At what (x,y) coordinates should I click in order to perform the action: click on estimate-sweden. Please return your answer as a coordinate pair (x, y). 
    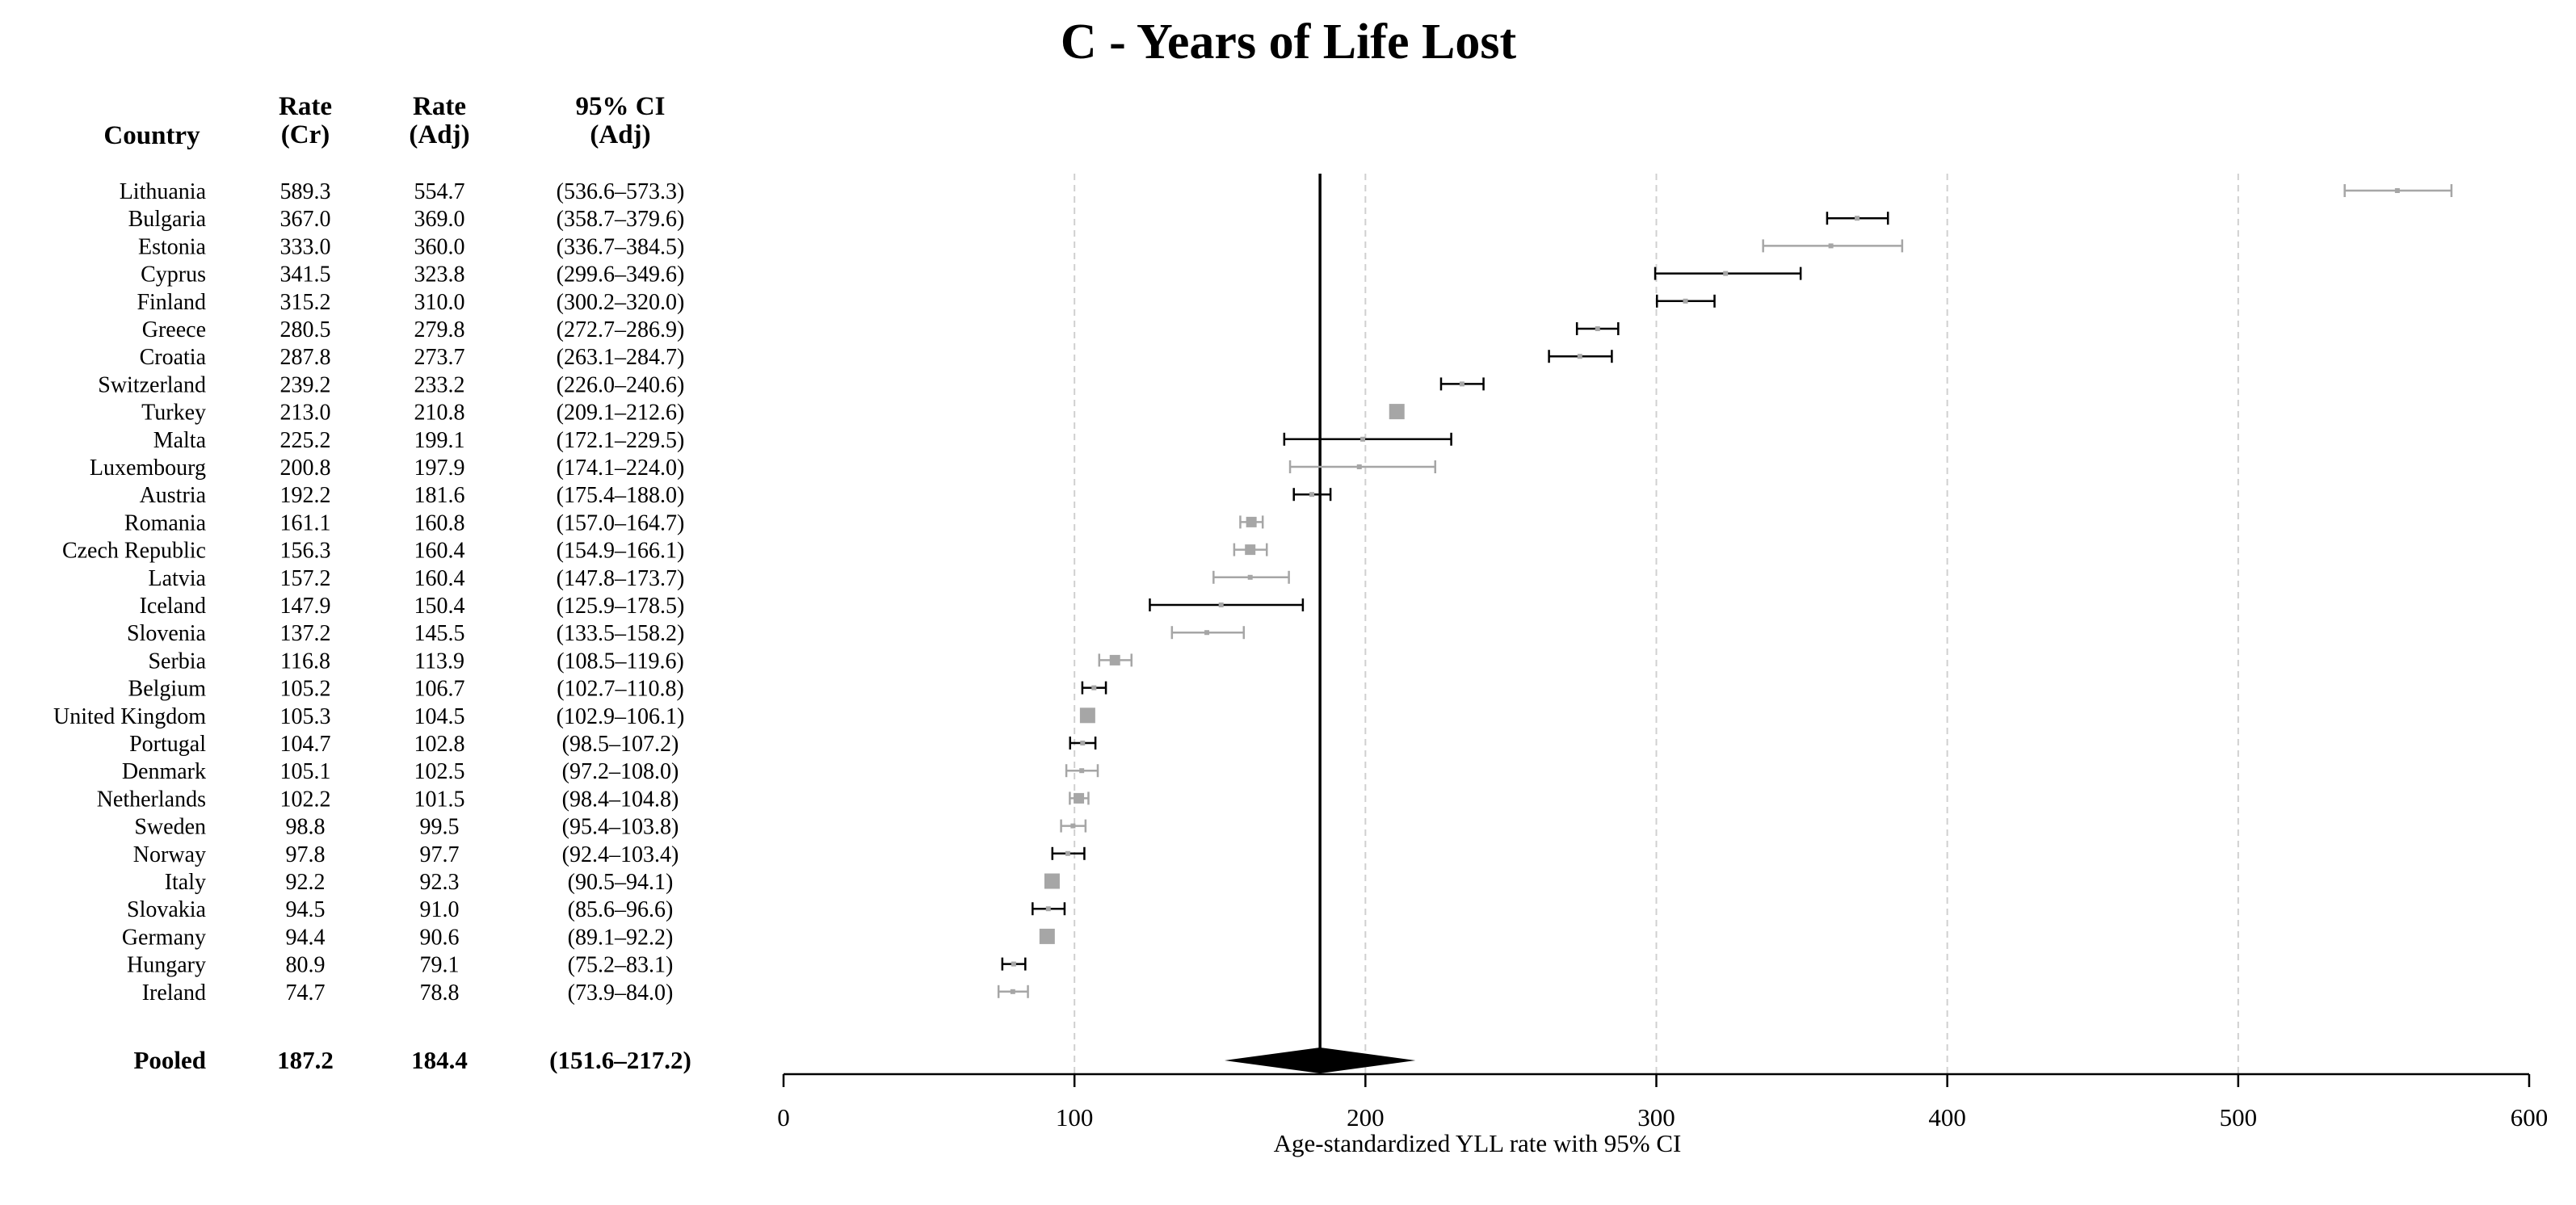
    Looking at the image, I should click on (1073, 826).